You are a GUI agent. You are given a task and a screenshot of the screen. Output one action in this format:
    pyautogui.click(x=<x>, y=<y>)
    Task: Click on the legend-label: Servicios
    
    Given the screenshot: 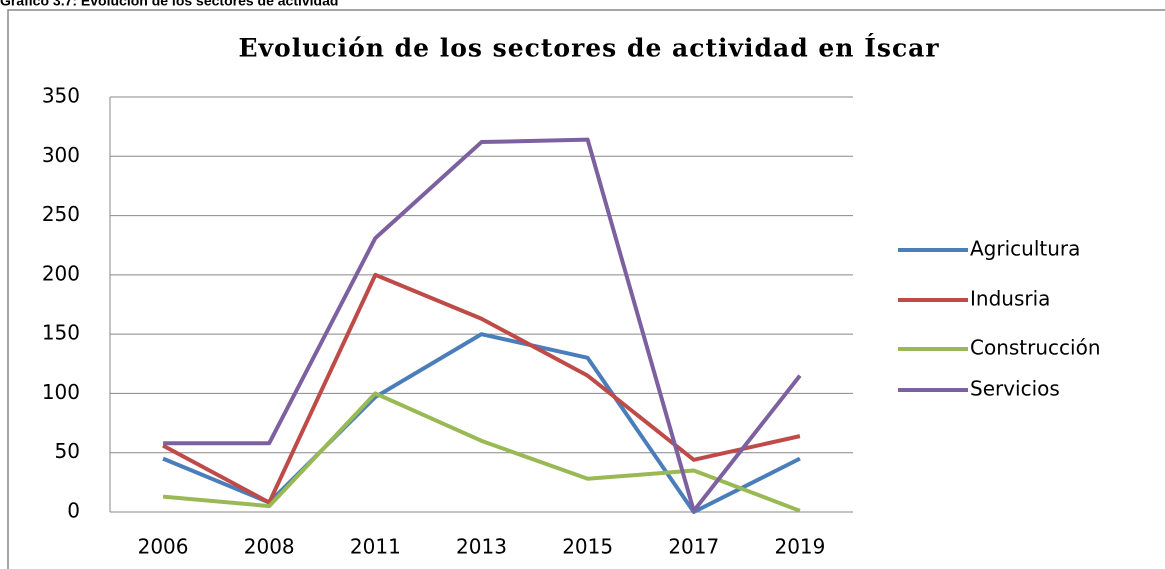 What is the action you would take?
    pyautogui.click(x=1015, y=389)
    